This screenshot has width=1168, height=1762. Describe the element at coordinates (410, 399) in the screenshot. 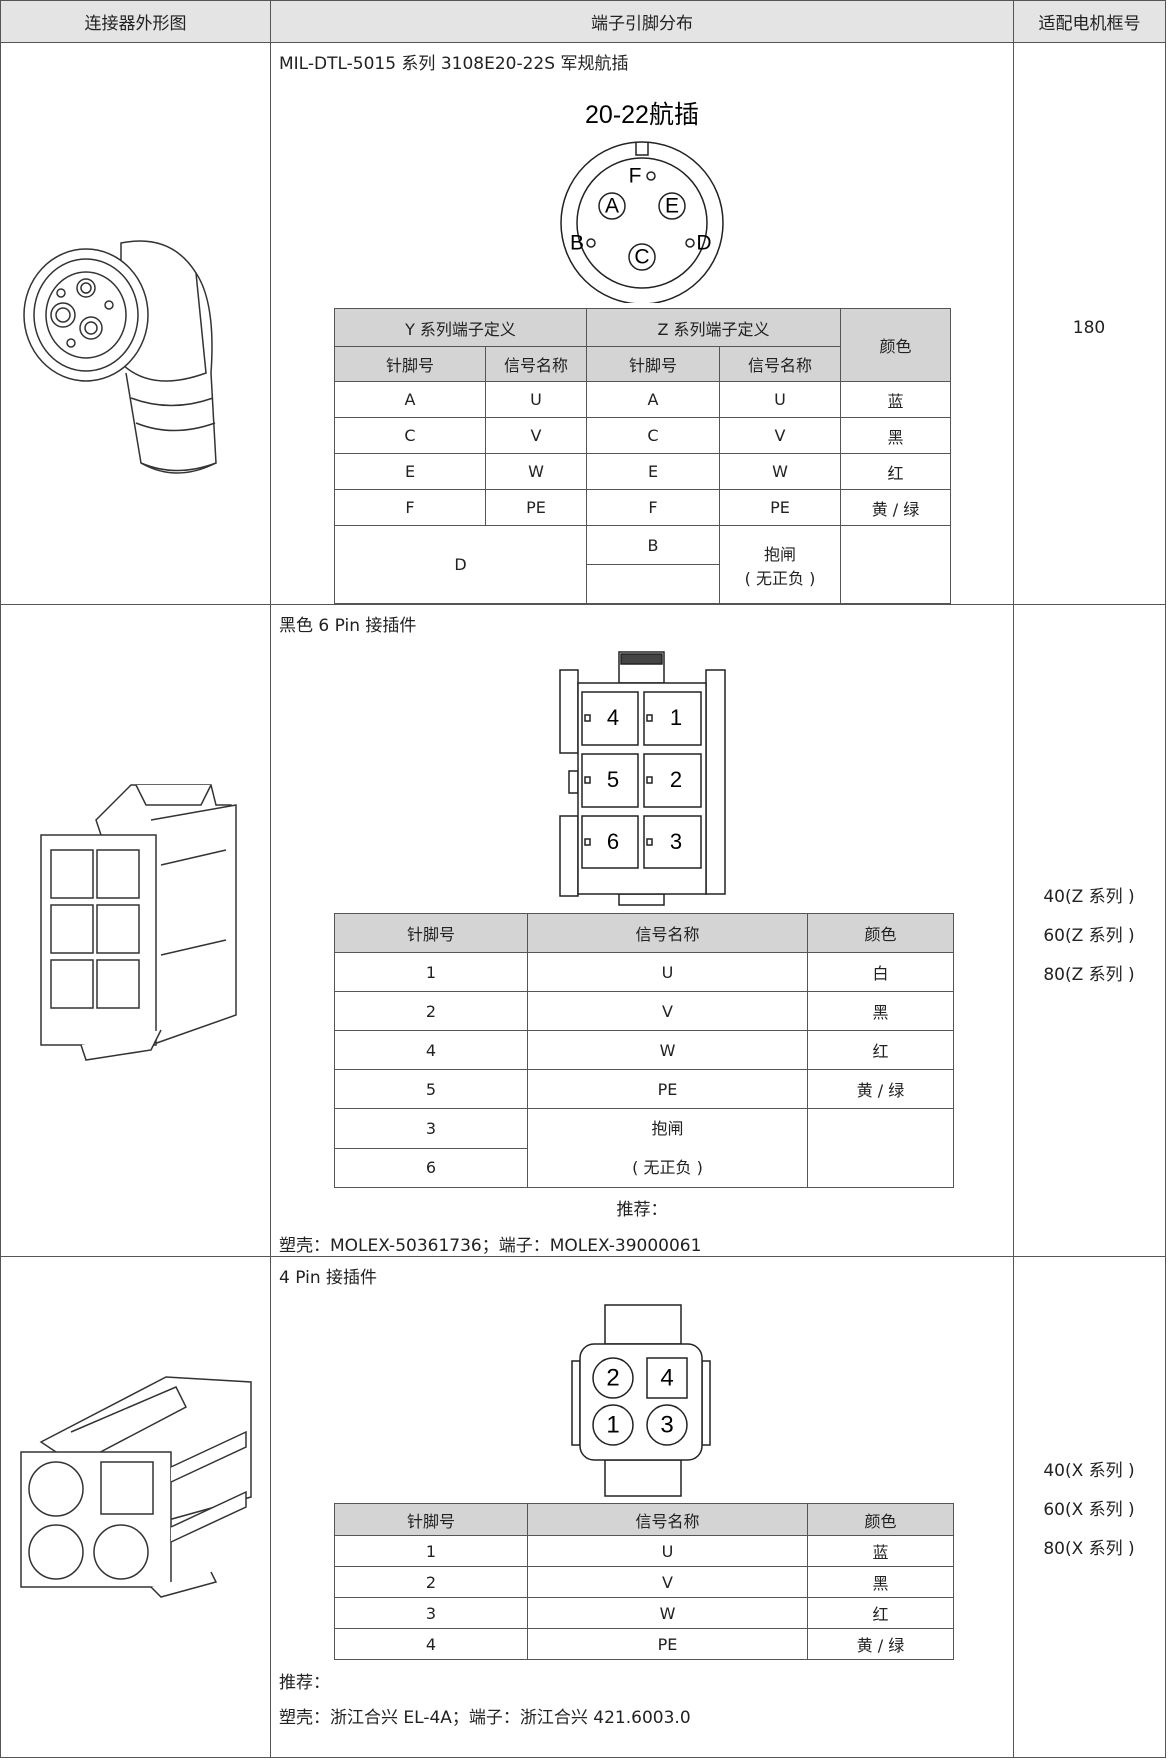

I see `table-cell: A` at that location.